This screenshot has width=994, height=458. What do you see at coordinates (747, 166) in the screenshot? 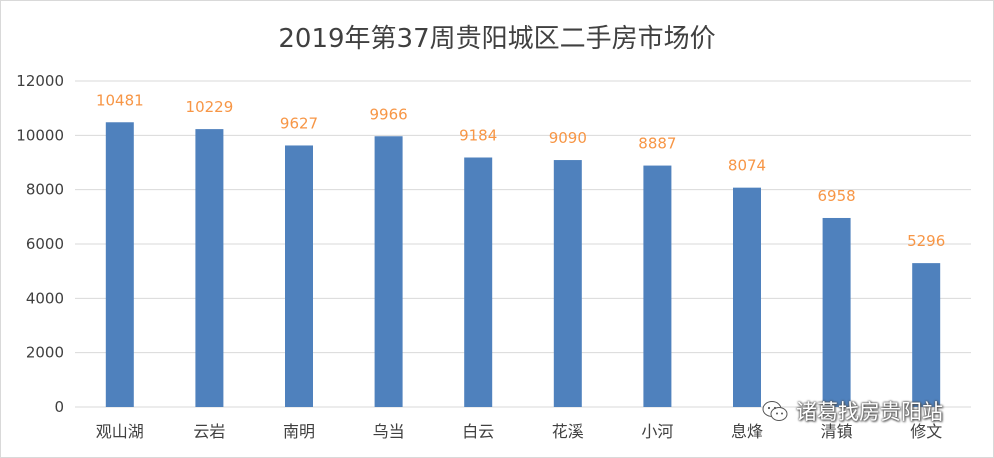
I see `data-label: 8074` at bounding box center [747, 166].